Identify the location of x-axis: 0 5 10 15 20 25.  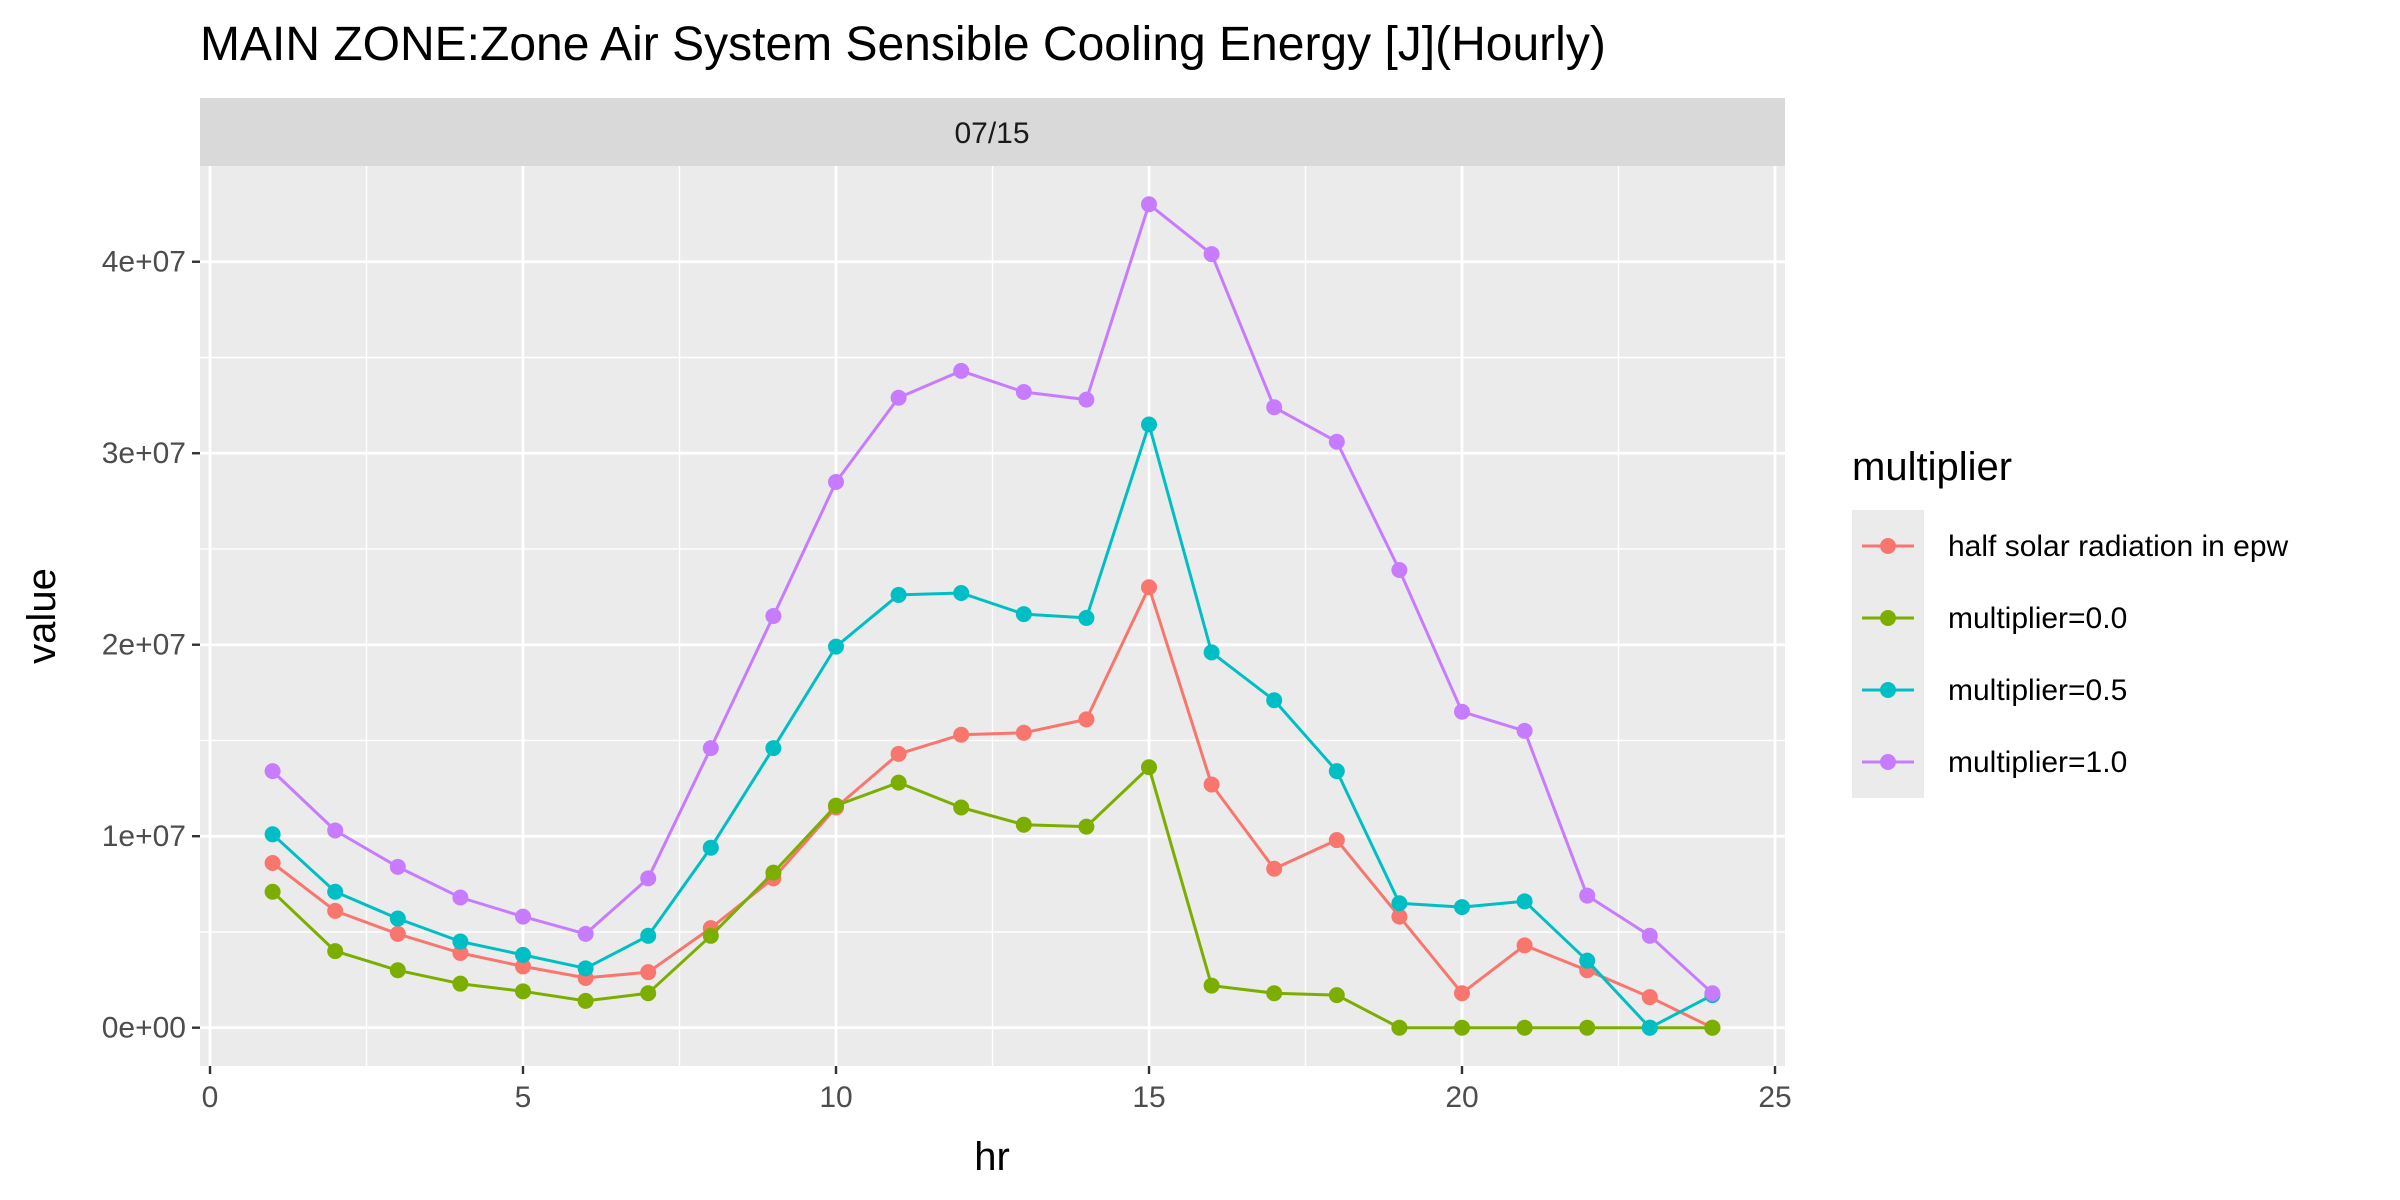
(997, 1090).